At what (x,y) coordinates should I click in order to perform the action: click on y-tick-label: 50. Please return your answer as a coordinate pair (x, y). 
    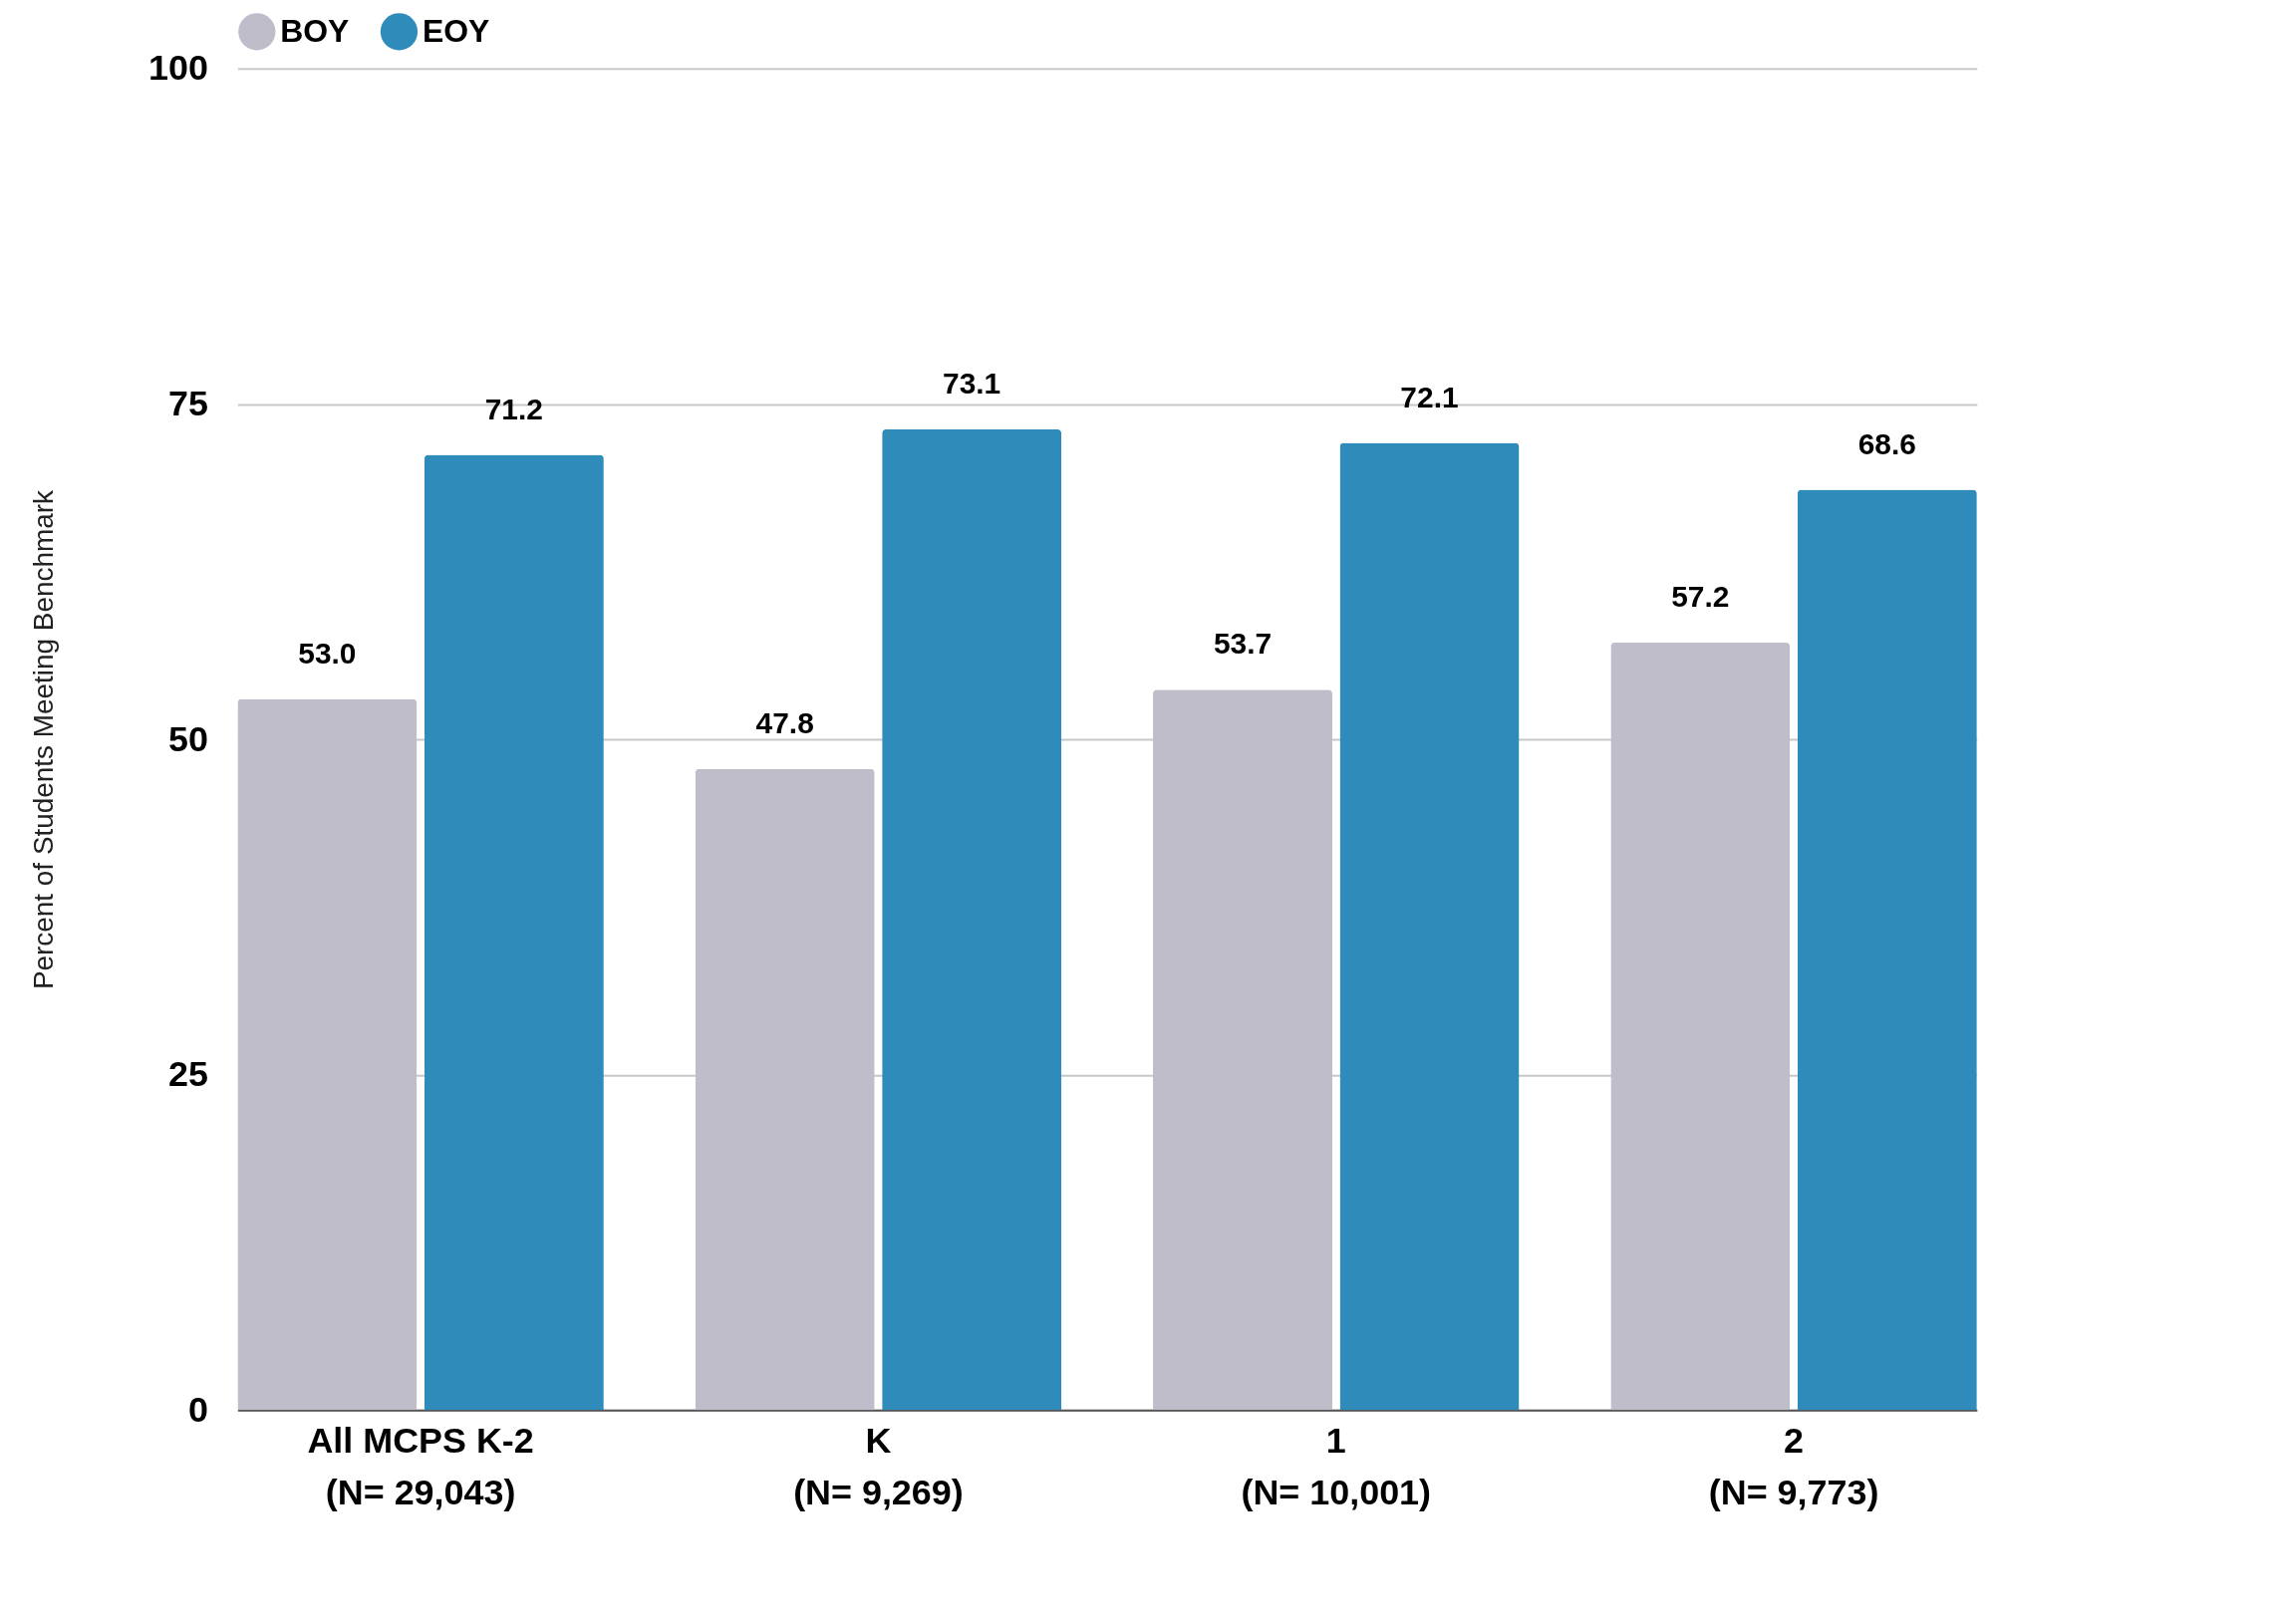
    Looking at the image, I should click on (188, 738).